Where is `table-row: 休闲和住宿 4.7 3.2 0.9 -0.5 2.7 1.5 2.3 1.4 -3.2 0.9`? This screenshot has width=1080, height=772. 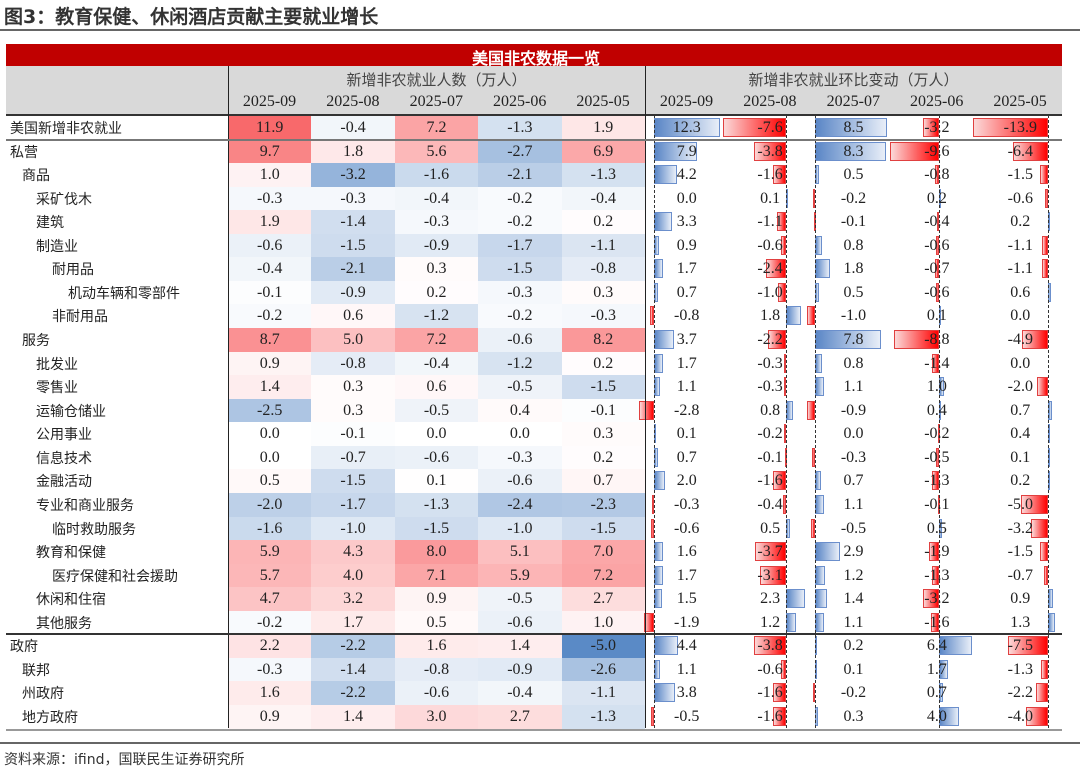
table-row: 休闲和住宿 4.7 3.2 0.9 -0.5 2.7 1.5 2.3 1.4 -3.2 0.9 is located at coordinates (534, 599).